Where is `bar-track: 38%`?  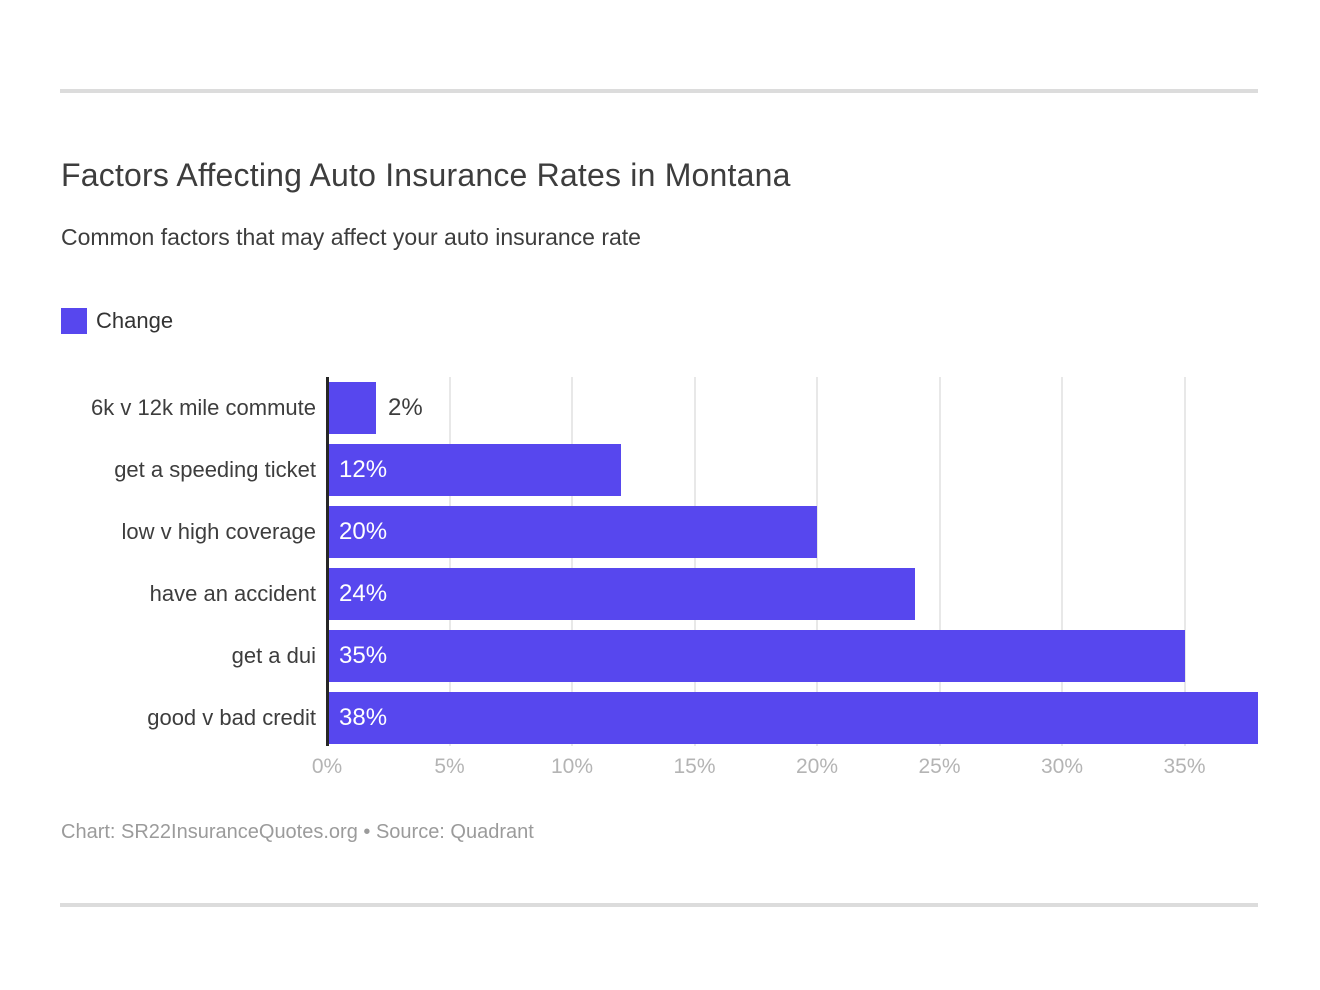 bar-track: 38% is located at coordinates (792, 718).